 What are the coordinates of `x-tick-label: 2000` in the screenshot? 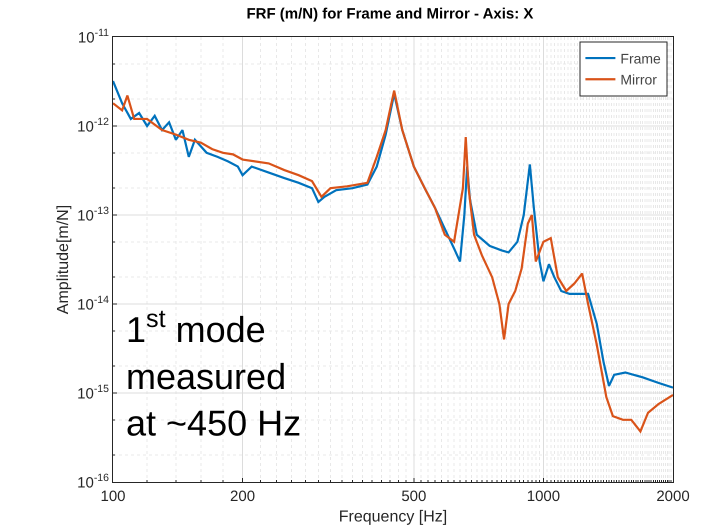 It's located at (673, 496).